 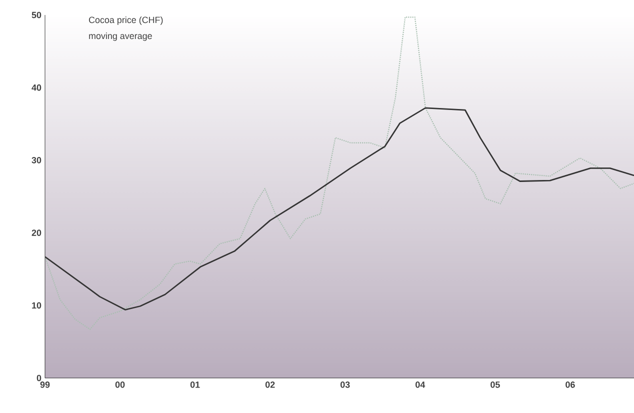 I want to click on chart-title: Cocoa price (CHF), so click(x=125, y=20).